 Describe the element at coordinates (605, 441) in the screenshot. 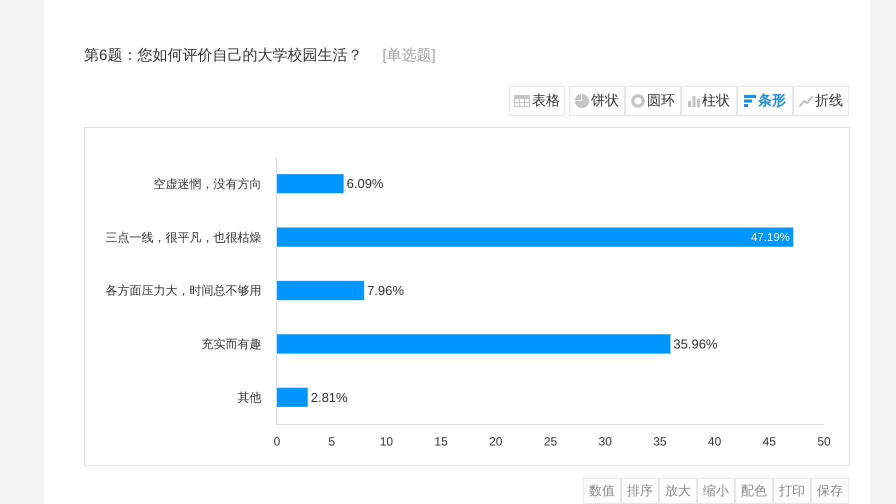

I see `x-tick-label: 30` at that location.